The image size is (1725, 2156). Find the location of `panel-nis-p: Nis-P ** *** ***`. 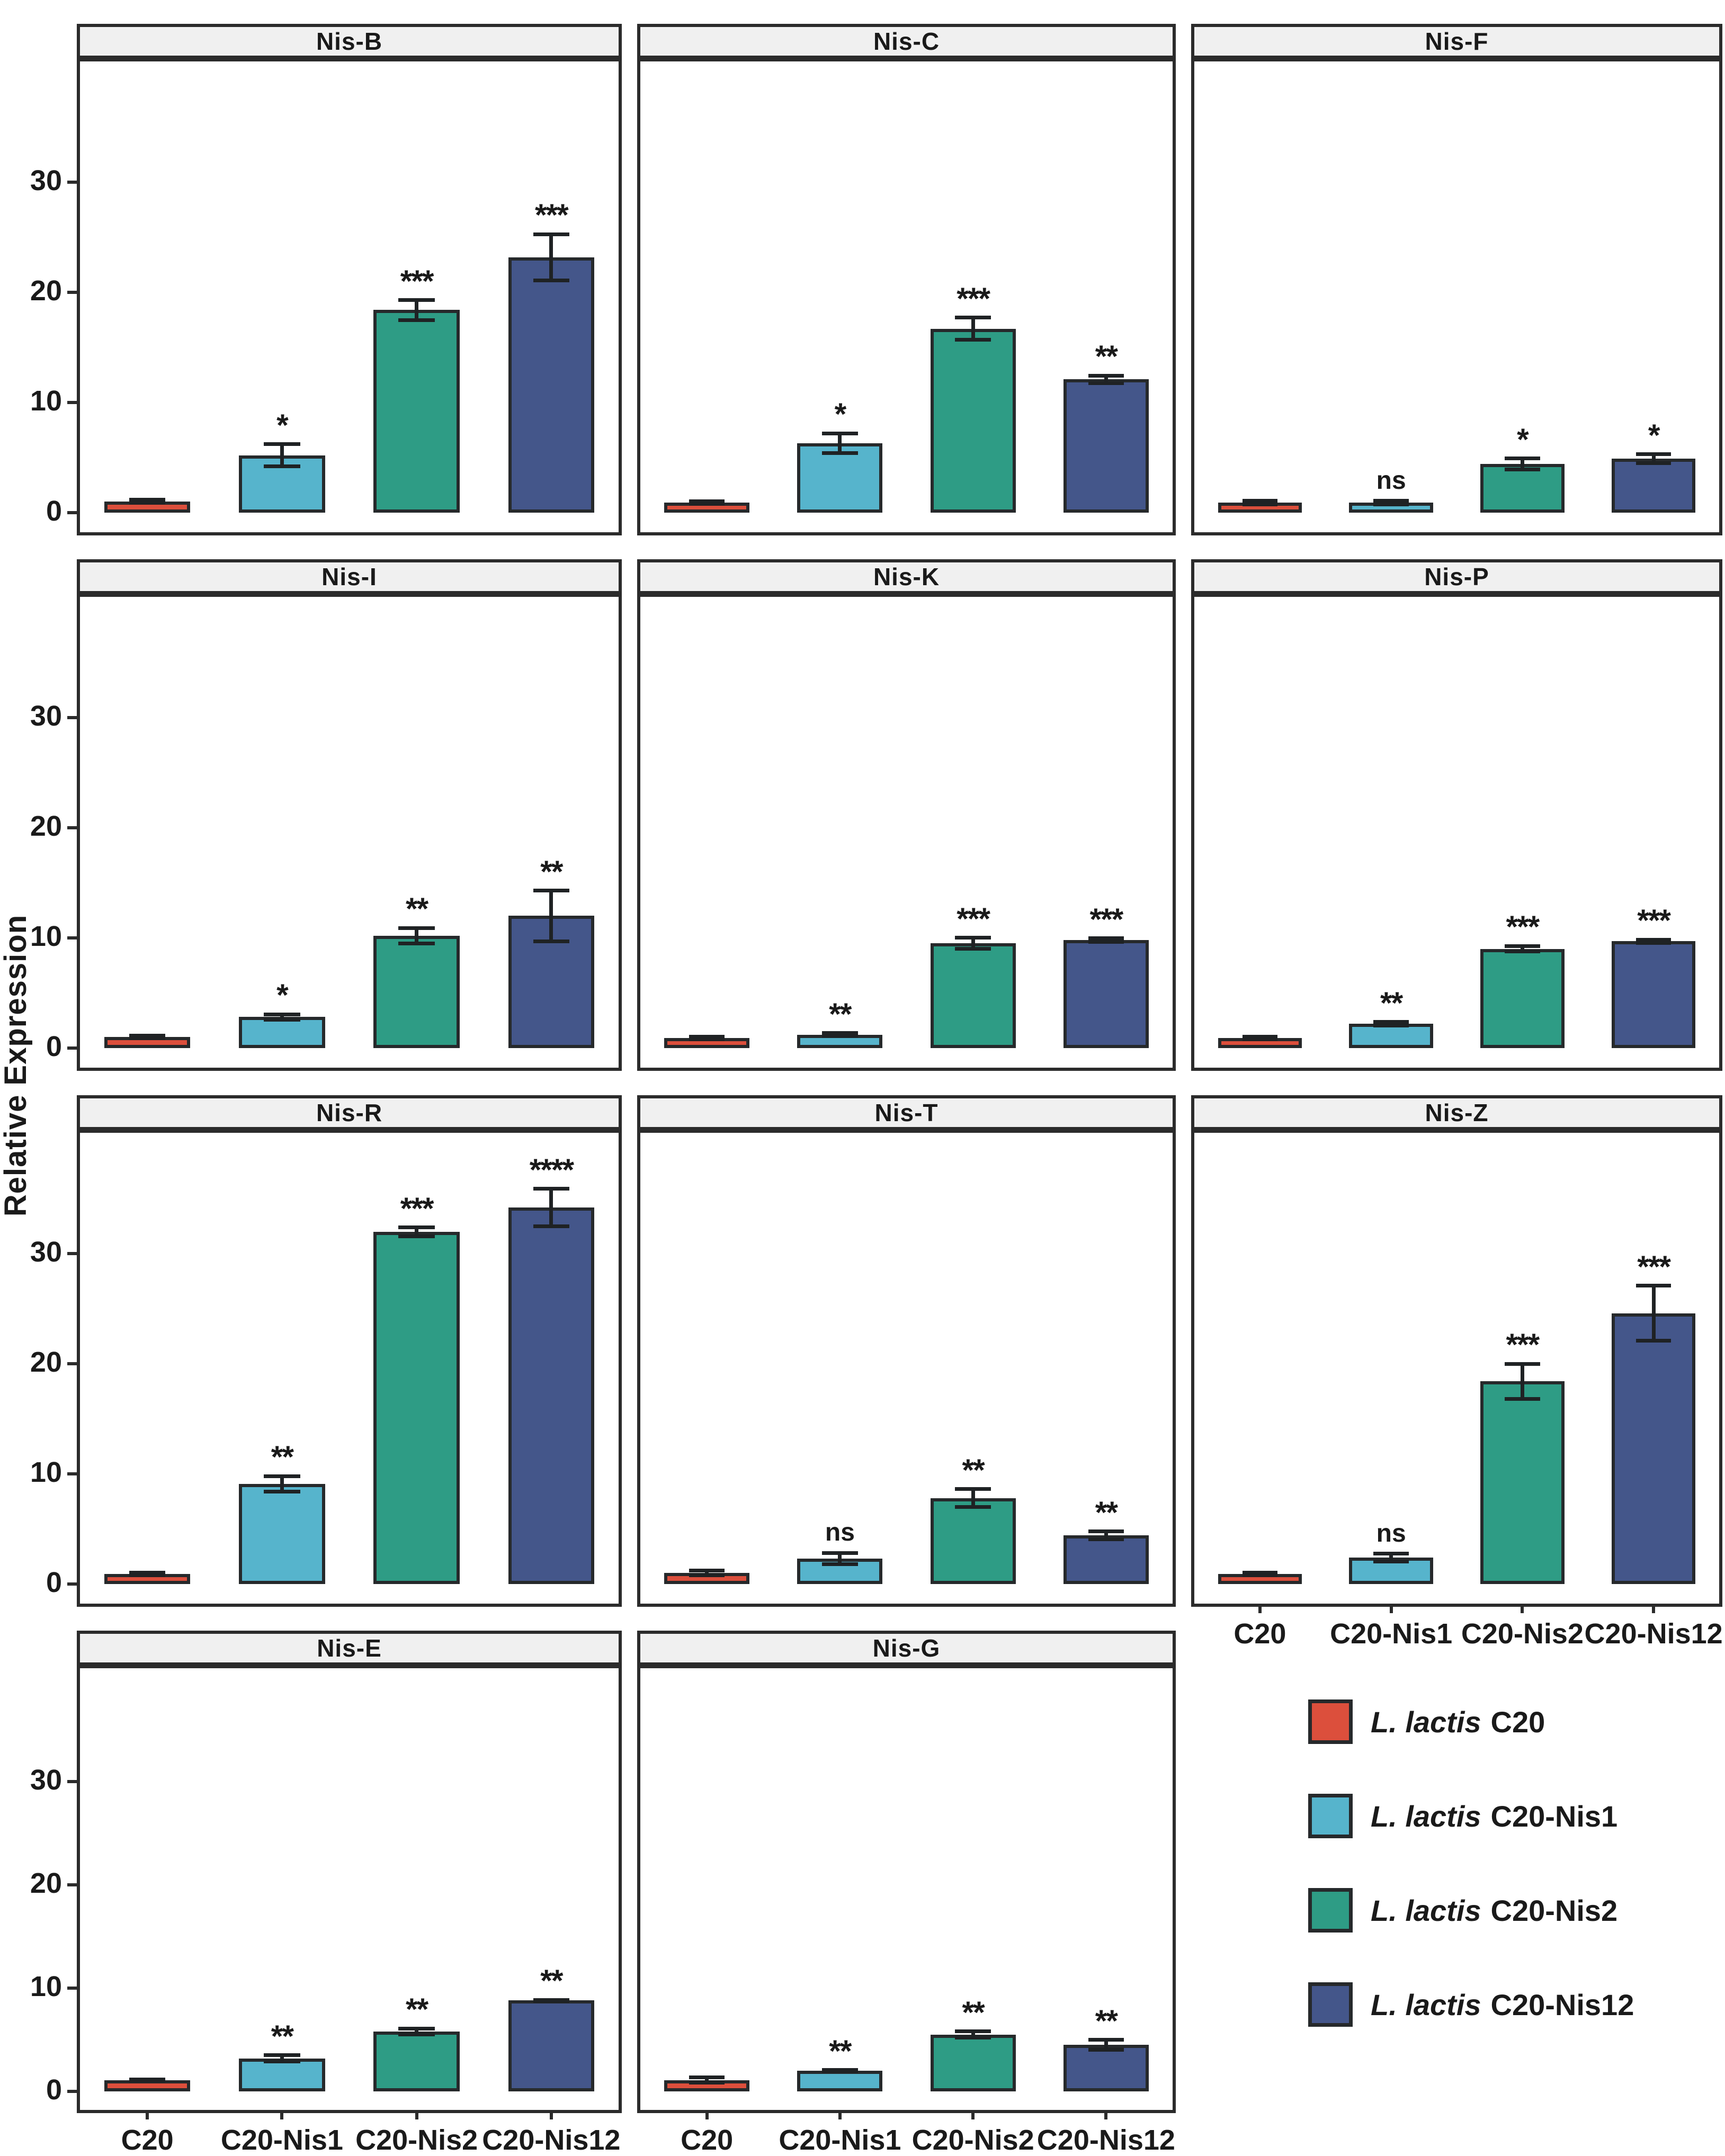

panel-nis-p: Nis-P ** *** *** is located at coordinates (1456, 815).